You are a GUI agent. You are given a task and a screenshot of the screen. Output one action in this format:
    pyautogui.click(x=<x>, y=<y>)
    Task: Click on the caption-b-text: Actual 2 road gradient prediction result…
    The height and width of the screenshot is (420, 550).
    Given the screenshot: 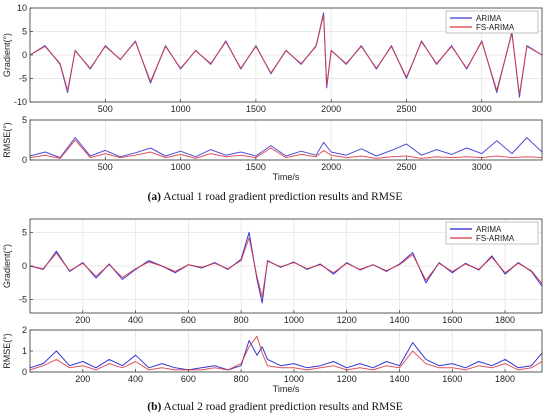 What is the action you would take?
    pyautogui.click(x=283, y=407)
    